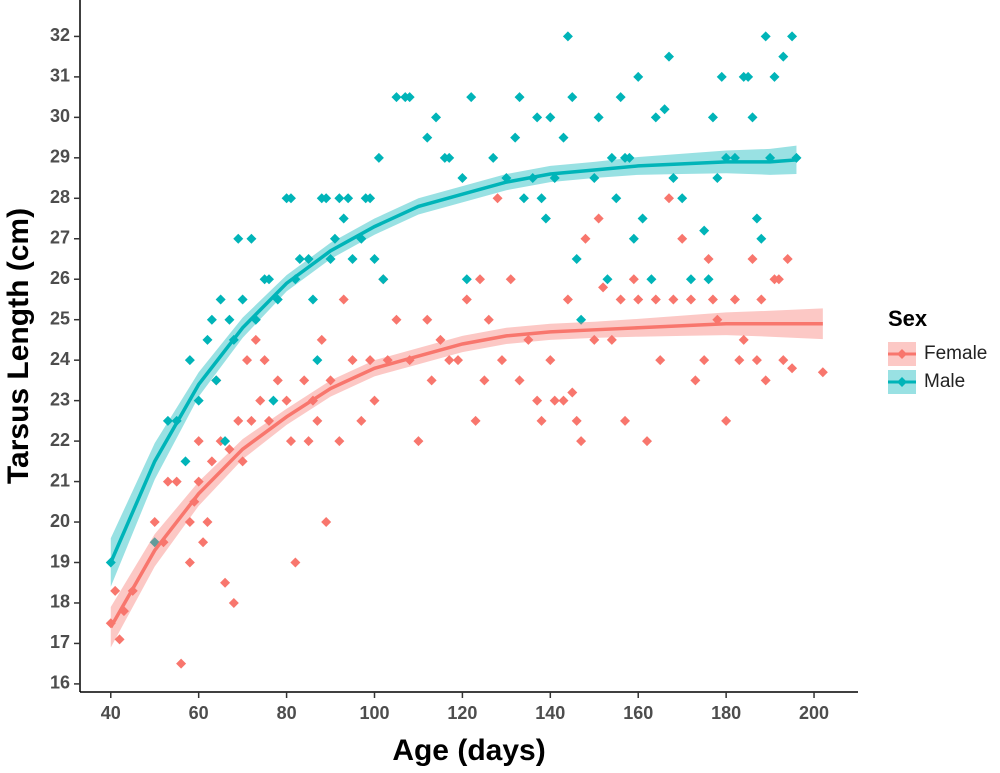  I want to click on y-tick-label: 16, so click(60, 683).